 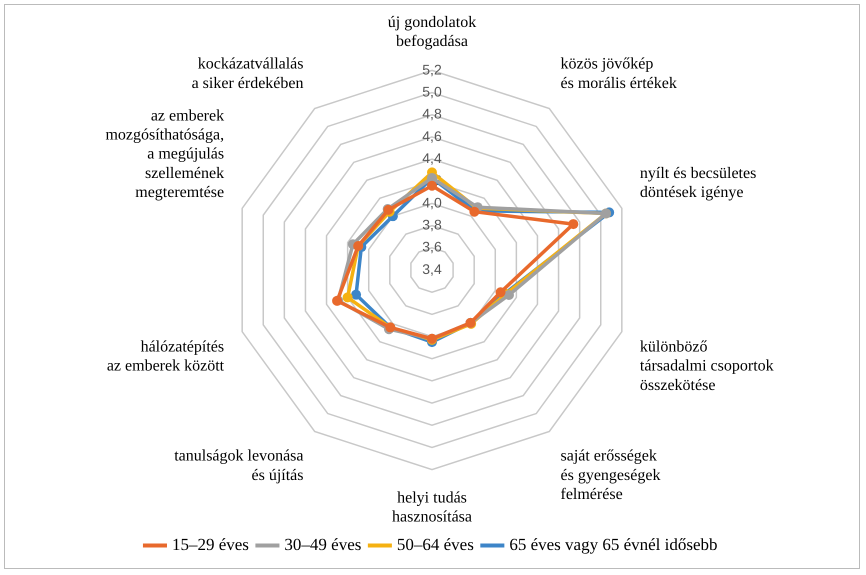 What do you see at coordinates (707, 366) in the screenshot?
I see `spoke-label: különböző társadalmi csoportok összekötése` at bounding box center [707, 366].